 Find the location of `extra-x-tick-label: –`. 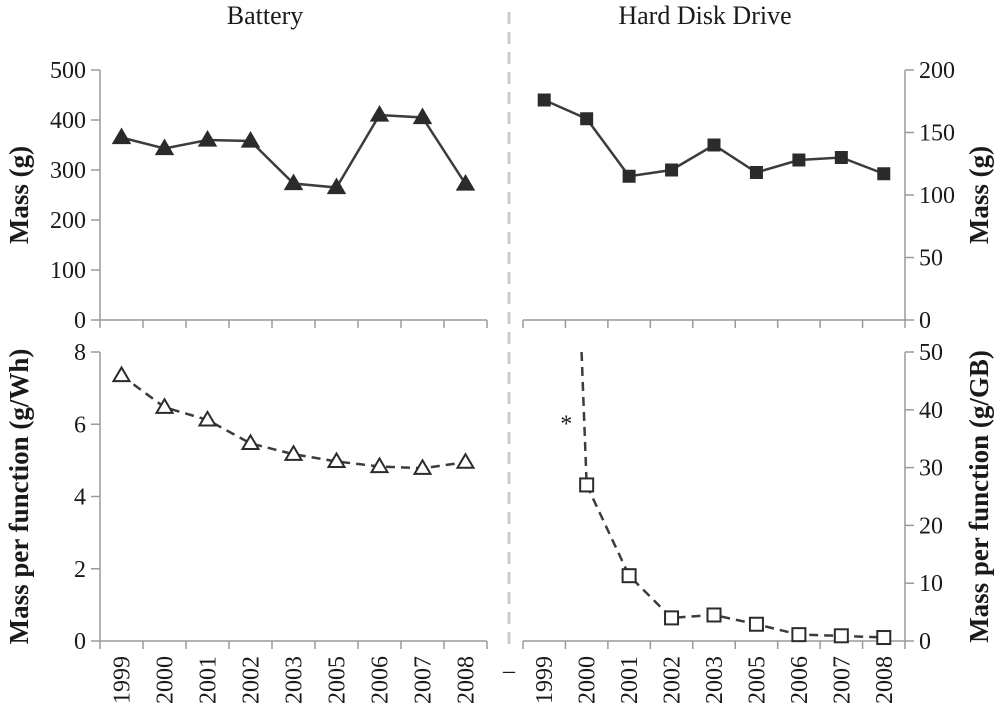

extra-x-tick-label: – is located at coordinates (509, 671).